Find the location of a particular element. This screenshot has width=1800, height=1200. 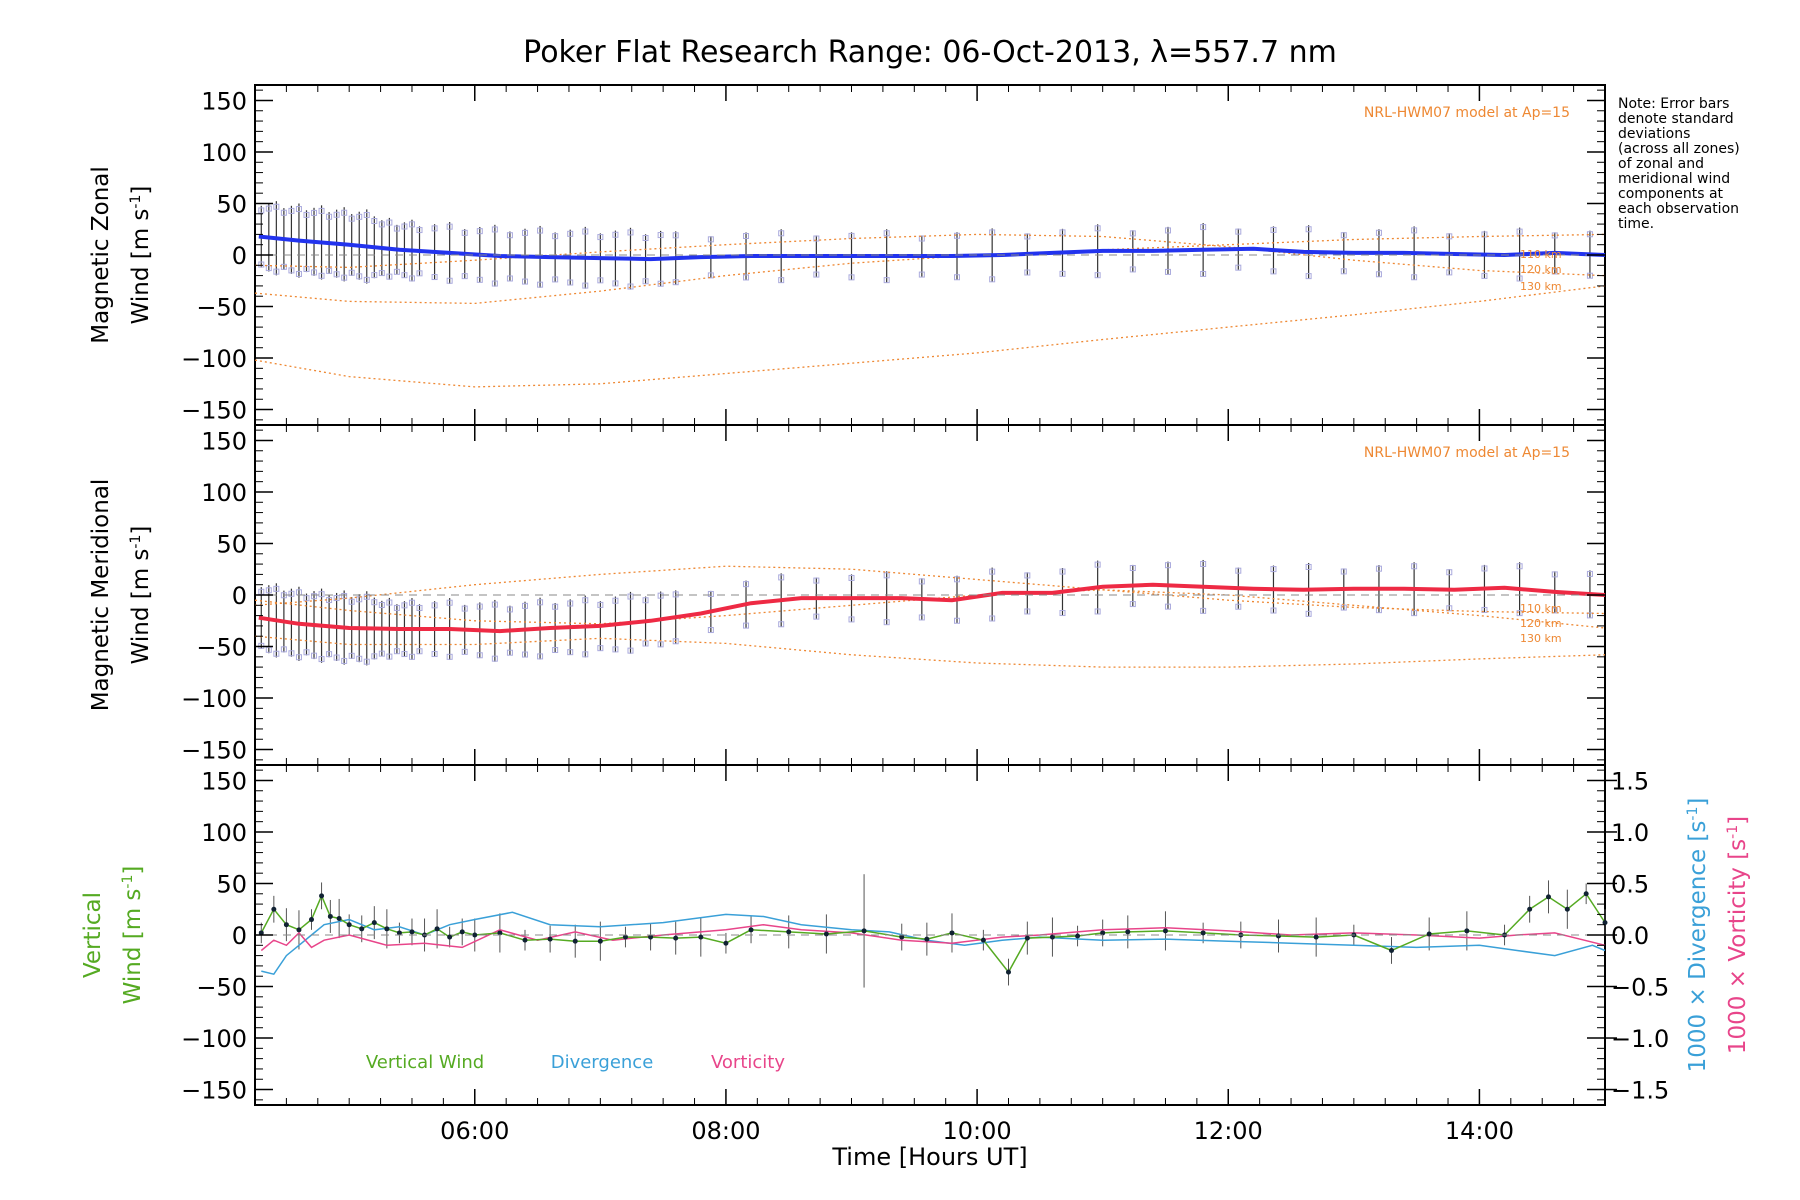

legend-vertical-wind: Vertical Wind is located at coordinates (425, 1062).